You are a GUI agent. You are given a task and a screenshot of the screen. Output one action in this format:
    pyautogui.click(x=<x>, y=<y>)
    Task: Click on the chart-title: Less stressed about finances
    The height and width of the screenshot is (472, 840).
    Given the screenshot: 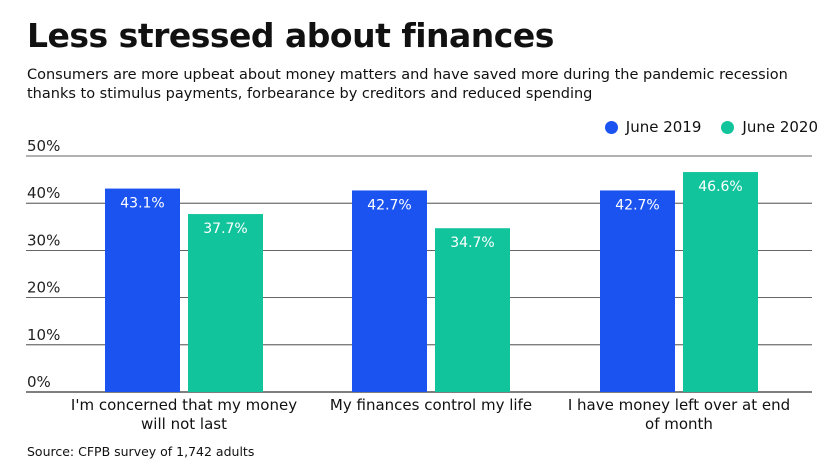 What is the action you would take?
    pyautogui.click(x=290, y=35)
    